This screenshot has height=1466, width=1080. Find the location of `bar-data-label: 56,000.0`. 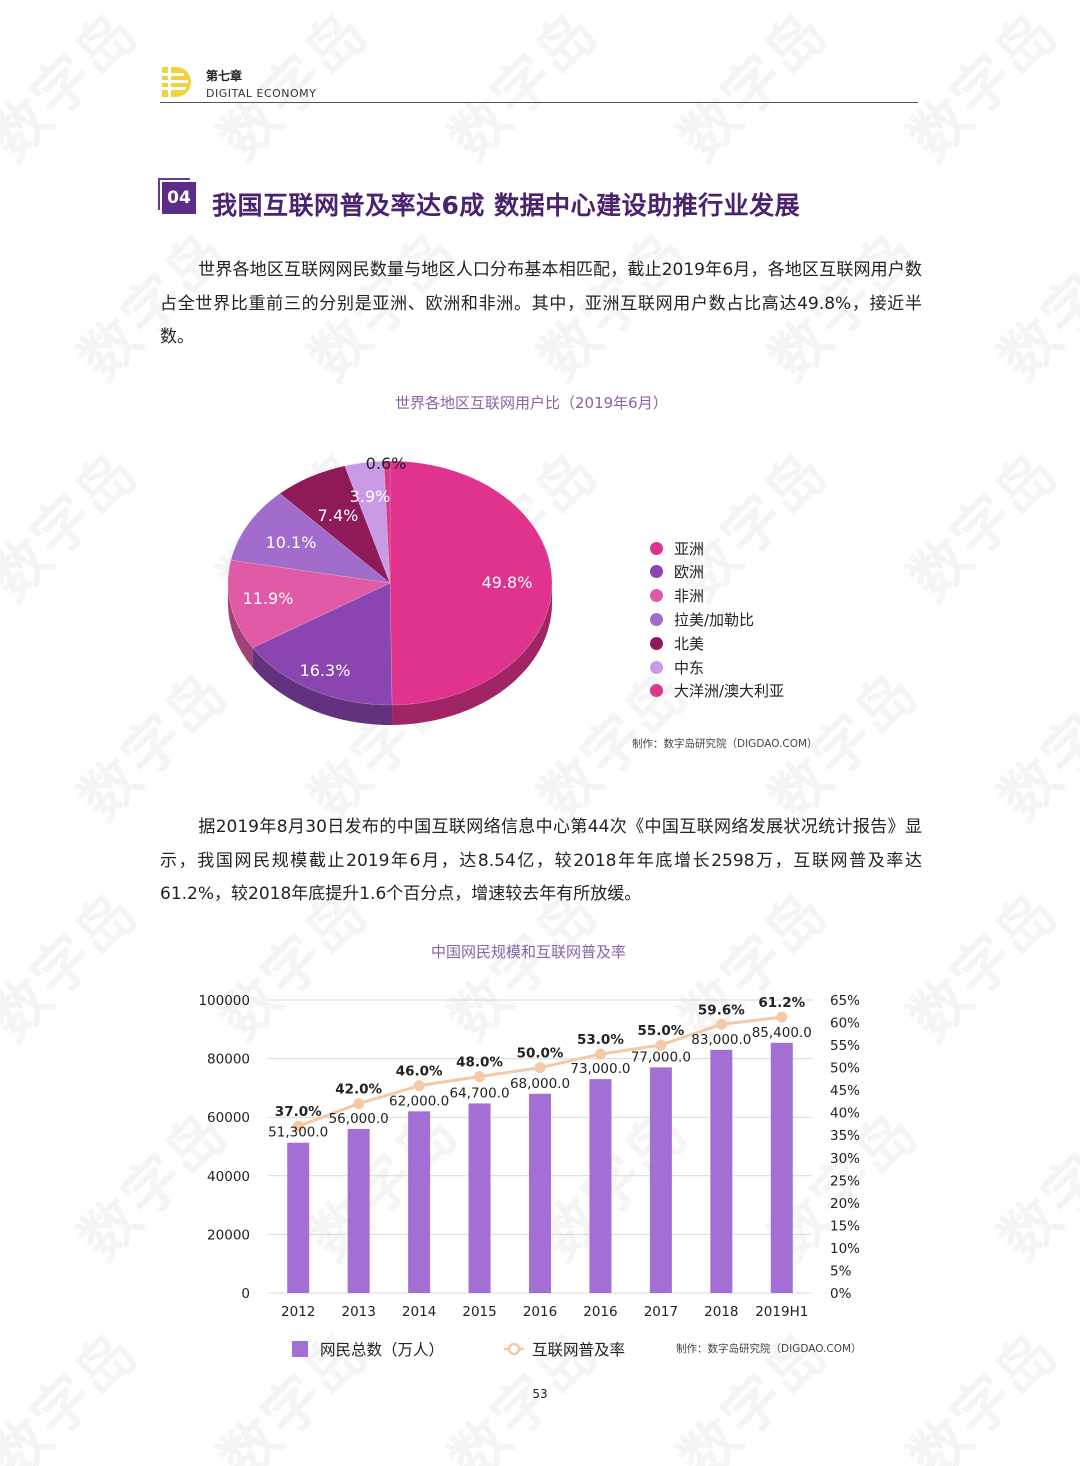

bar-data-label: 56,000.0 is located at coordinates (359, 1119).